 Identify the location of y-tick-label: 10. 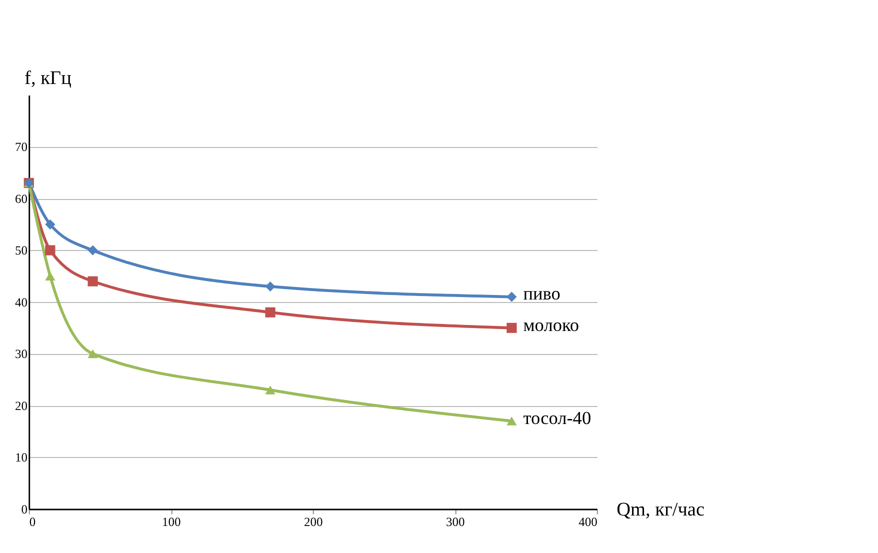
(21, 457).